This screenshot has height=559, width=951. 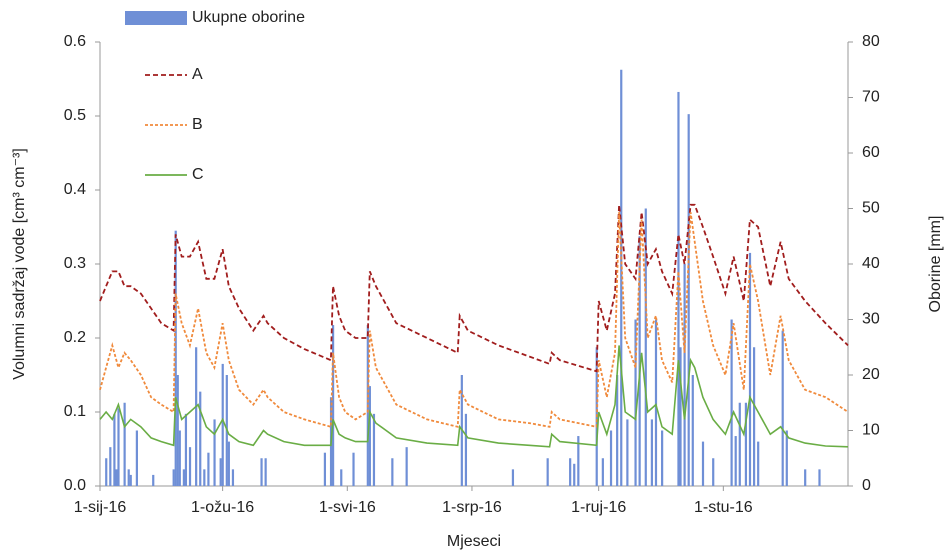 I want to click on y2-tick-label: 30, so click(x=871, y=319).